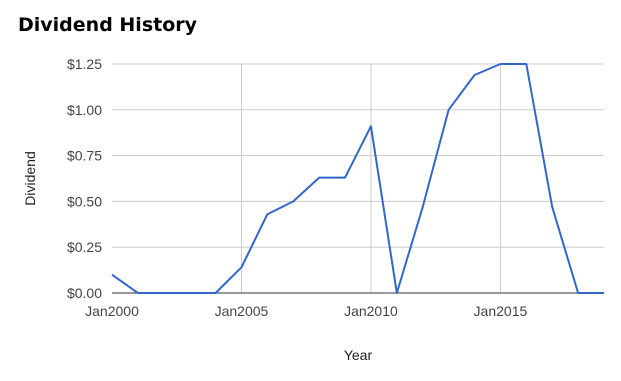 The image size is (621, 381). What do you see at coordinates (84, 201) in the screenshot?
I see `y-tick-label: $0.50` at bounding box center [84, 201].